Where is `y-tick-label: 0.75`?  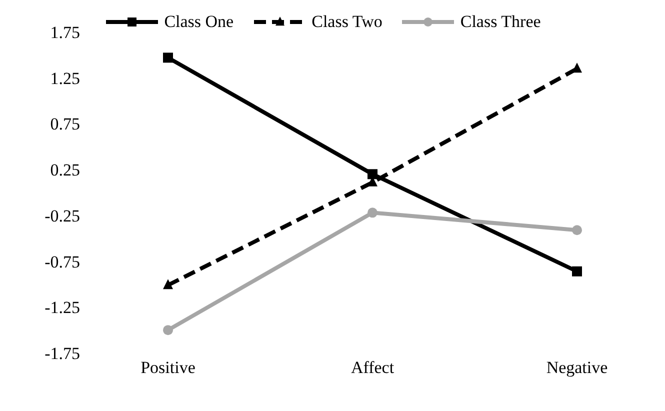
y-tick-label: 0.75 is located at coordinates (65, 124).